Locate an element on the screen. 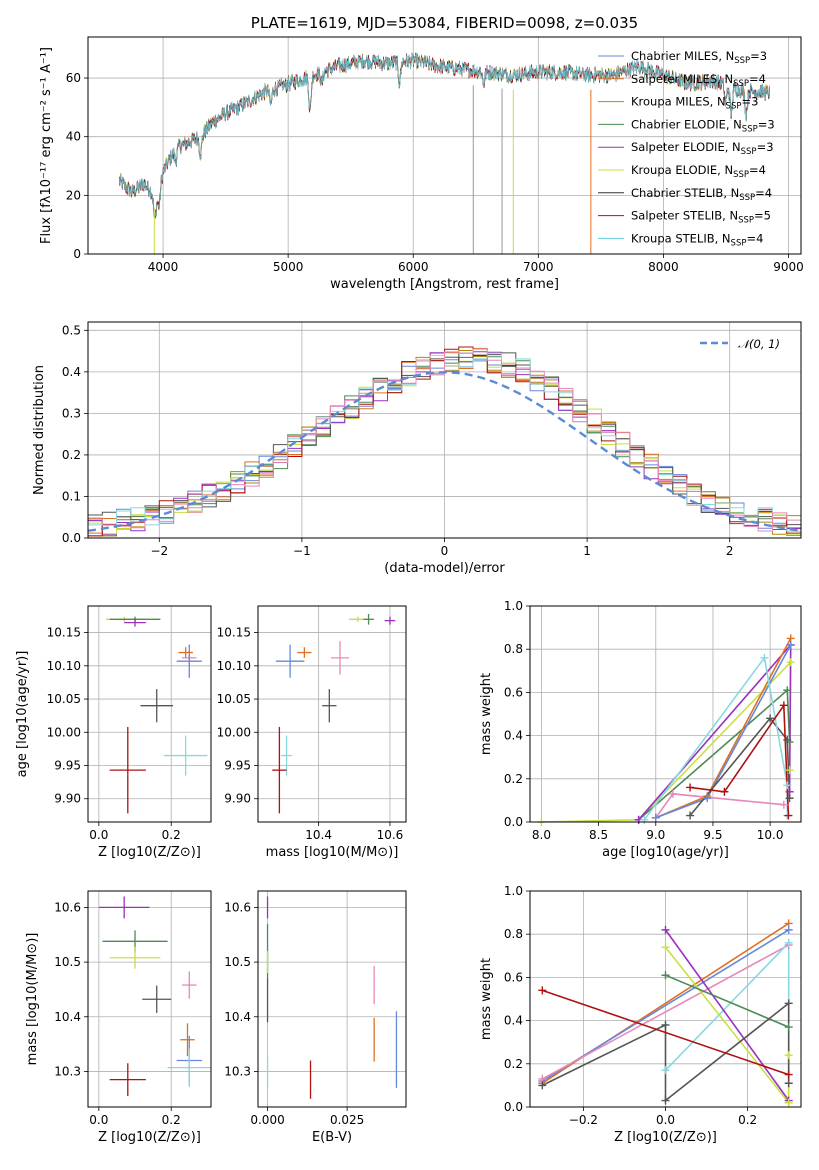 The height and width of the screenshot is (1170, 819). x-tick-label: 0 is located at coordinates (445, 551).